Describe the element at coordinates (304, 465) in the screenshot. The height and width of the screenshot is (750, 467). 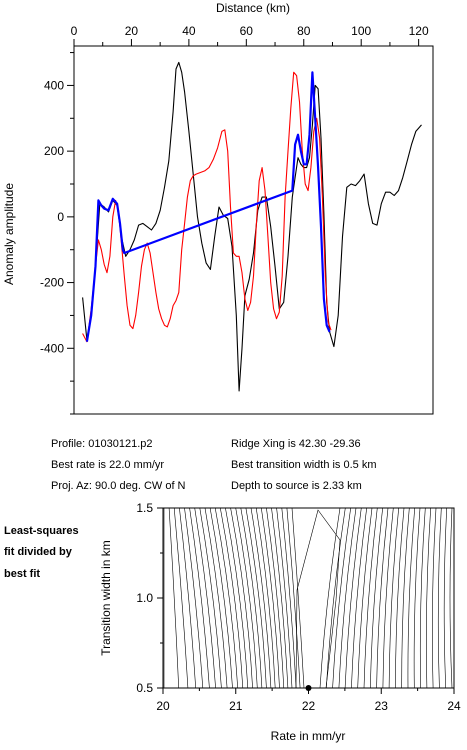
I see `transition-width-label: Best transition width is 0.5 km` at that location.